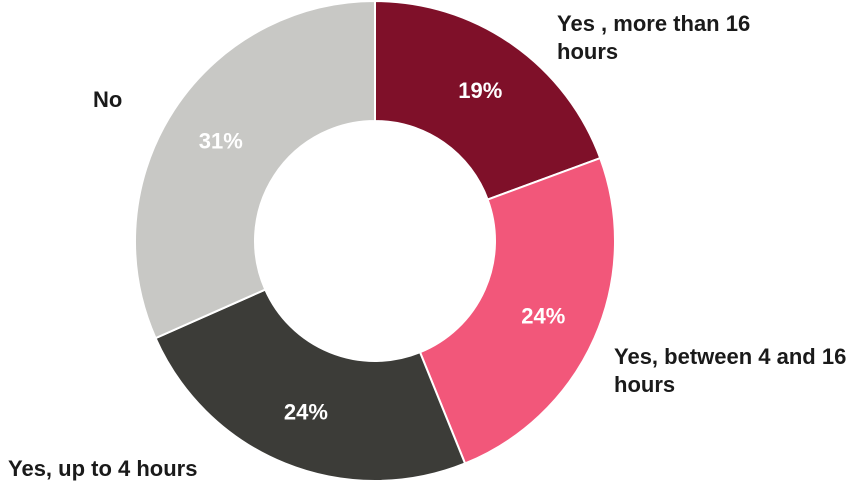 The image size is (847, 485). What do you see at coordinates (654, 37) in the screenshot?
I see `slice-category-label-more-than-16: Yes , more than 16 hours` at bounding box center [654, 37].